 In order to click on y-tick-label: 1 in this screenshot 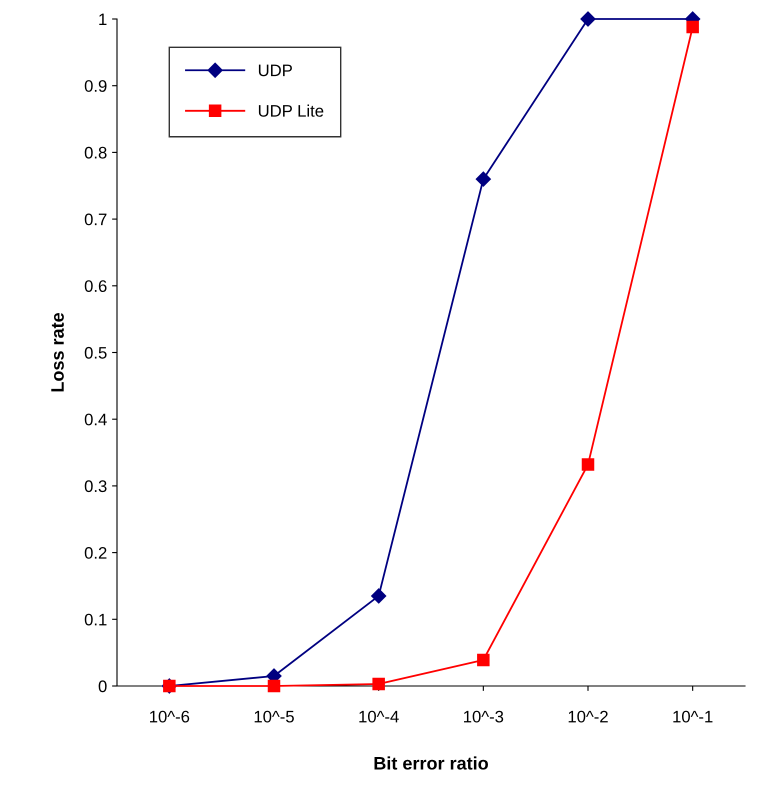, I will do `click(102, 20)`.